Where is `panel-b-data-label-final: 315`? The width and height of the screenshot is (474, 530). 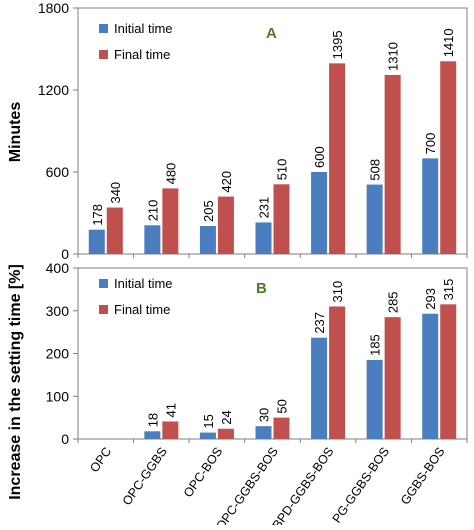
panel-b-data-label-final: 315 is located at coordinates (448, 290).